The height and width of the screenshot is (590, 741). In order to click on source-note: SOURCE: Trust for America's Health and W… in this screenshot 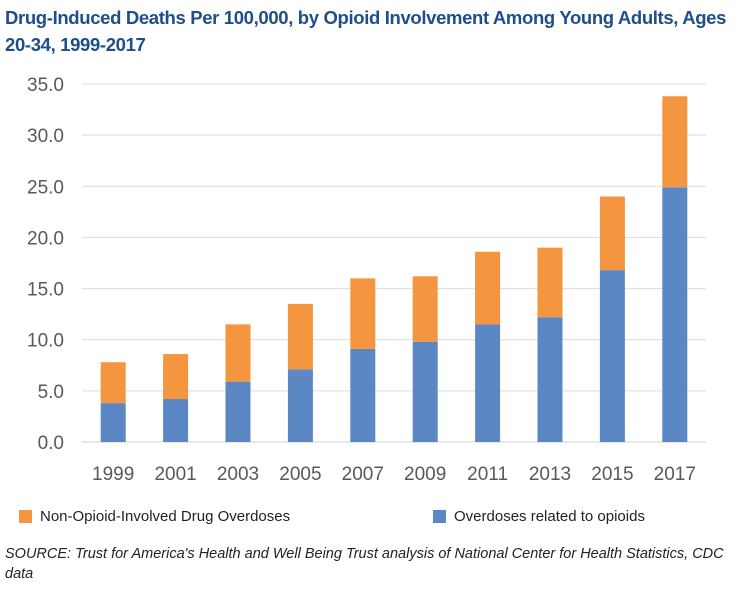, I will do `click(364, 564)`.